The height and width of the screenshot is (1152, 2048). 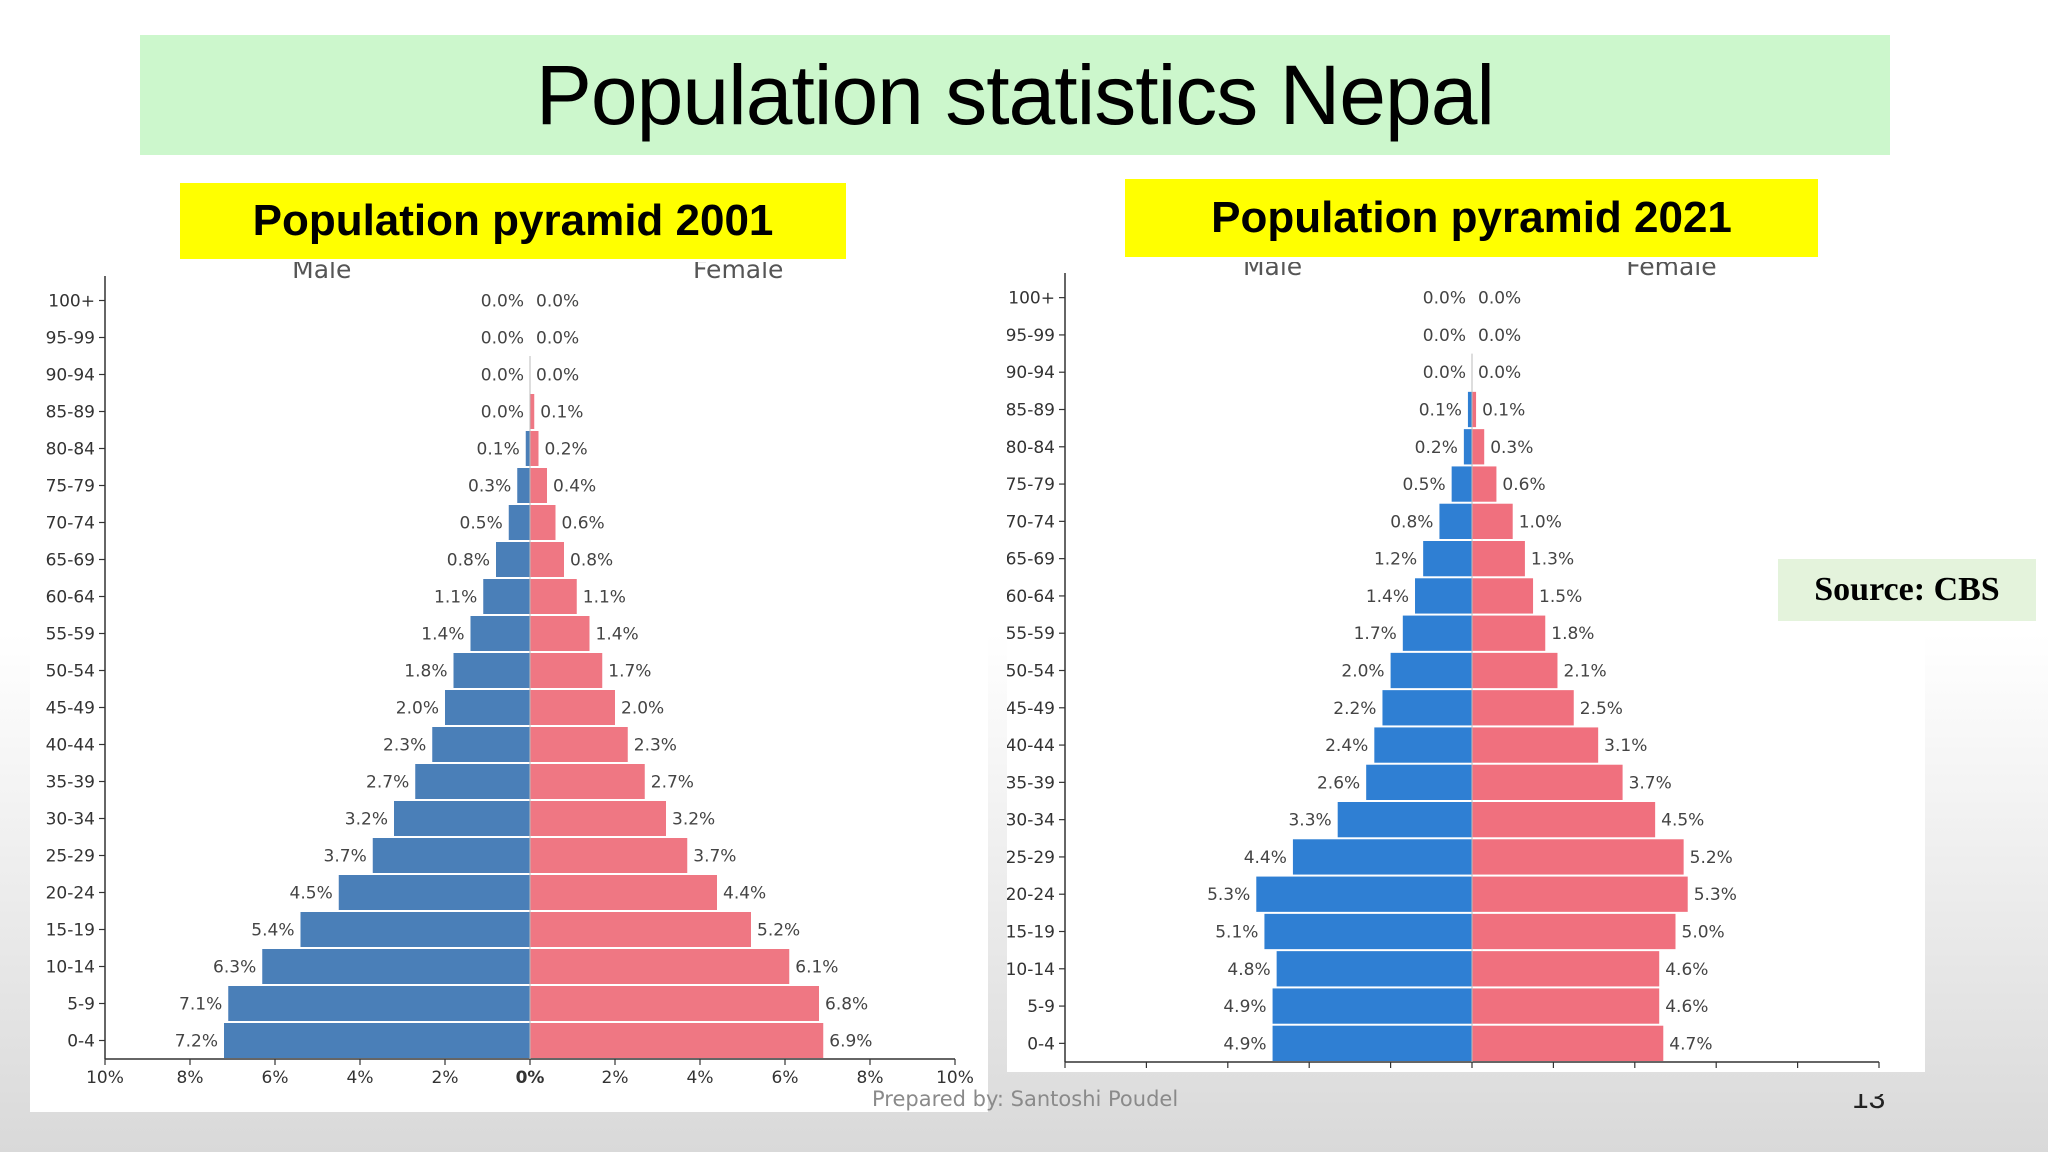 I want to click on female-value-label: 1.5%, so click(x=1560, y=597).